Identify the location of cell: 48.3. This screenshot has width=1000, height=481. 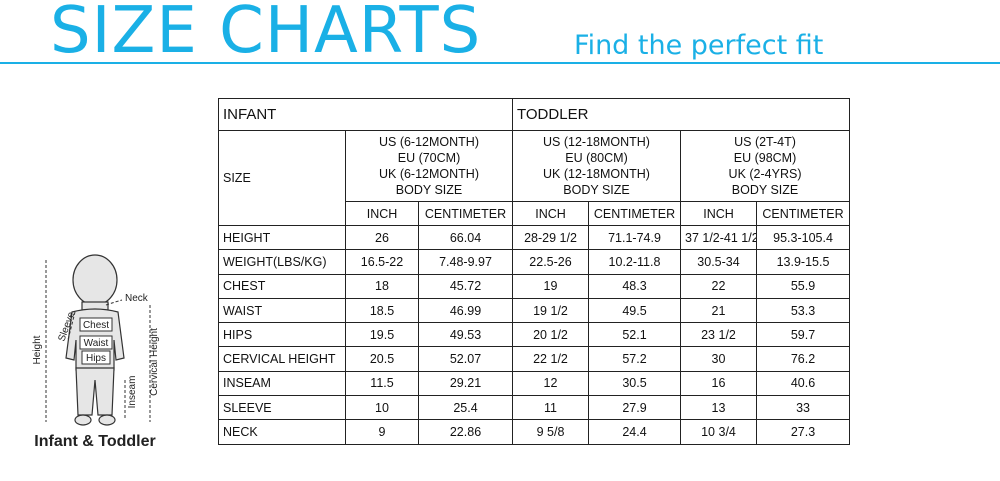
(634, 286).